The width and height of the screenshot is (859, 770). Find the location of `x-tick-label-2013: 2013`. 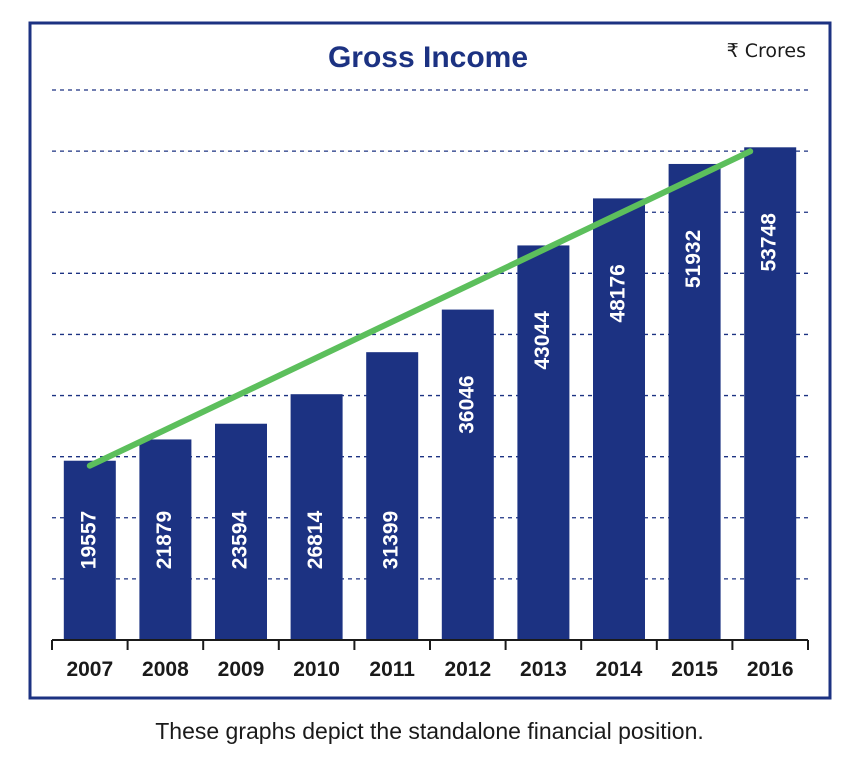

x-tick-label-2013: 2013 is located at coordinates (543, 669).